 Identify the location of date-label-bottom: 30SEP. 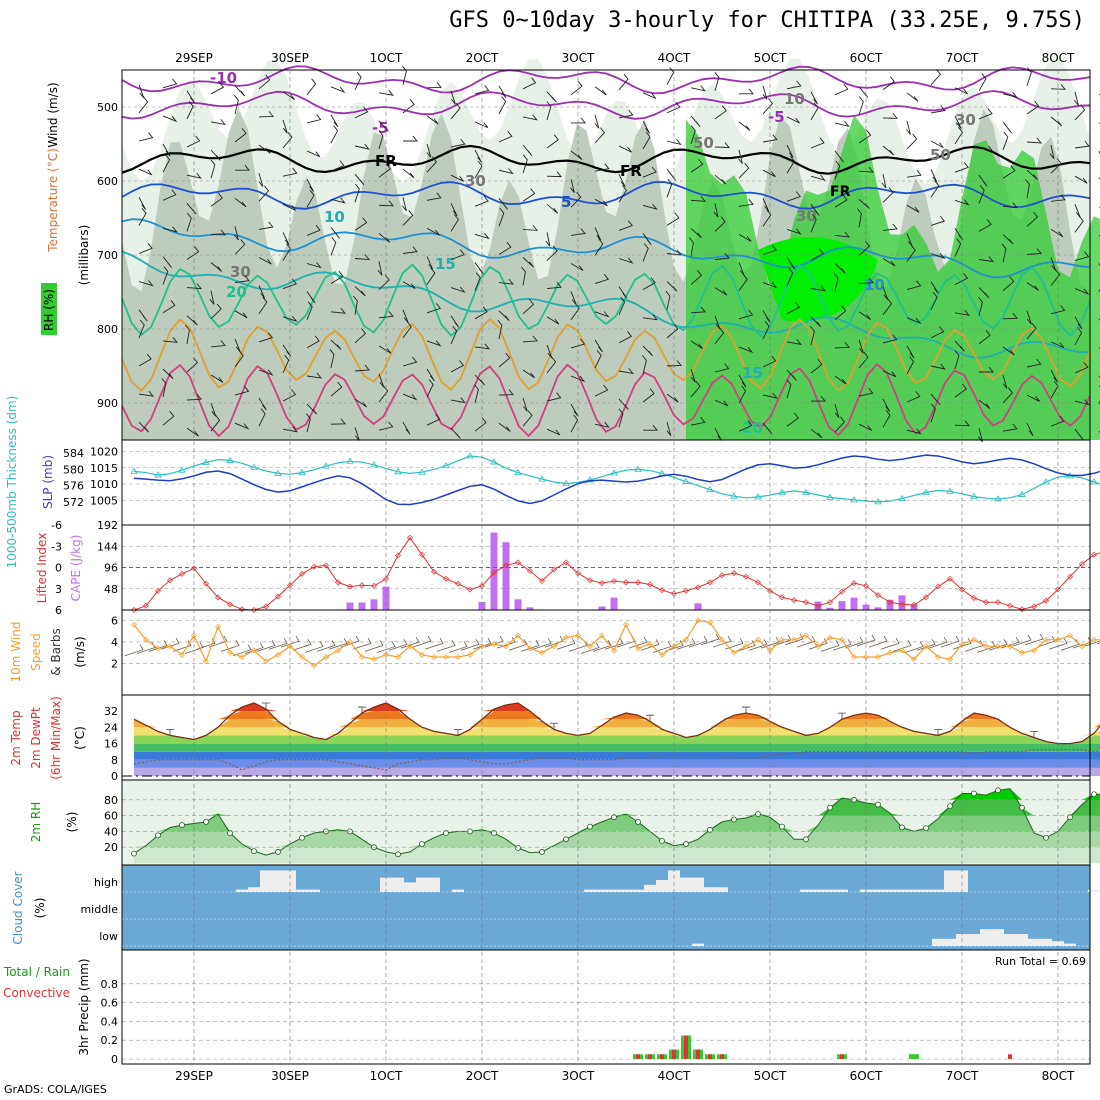
(290, 1076).